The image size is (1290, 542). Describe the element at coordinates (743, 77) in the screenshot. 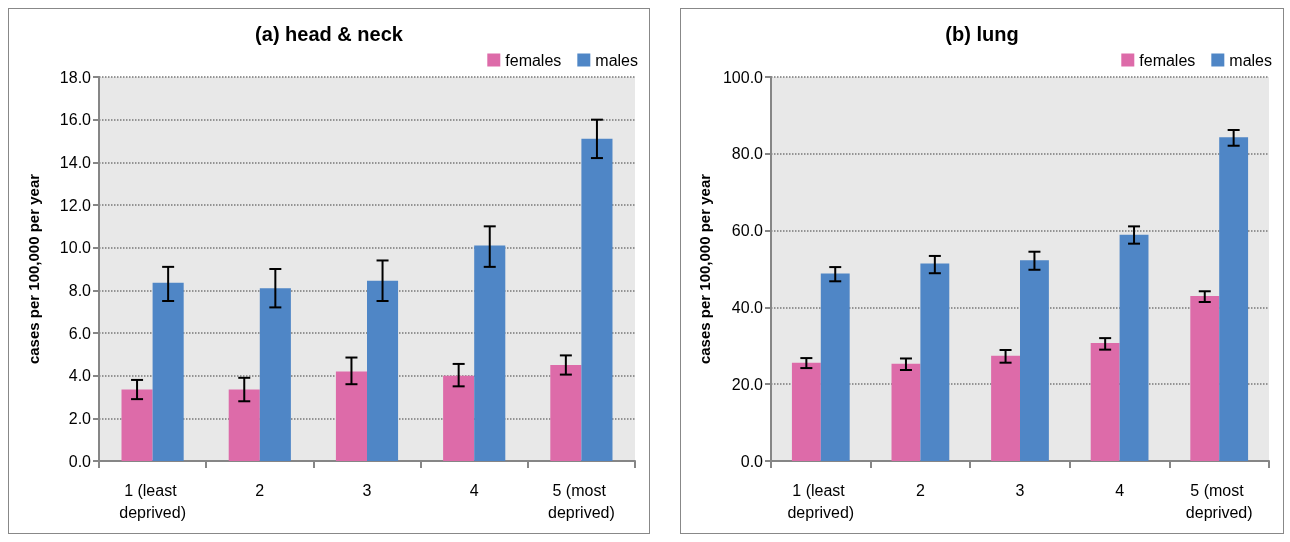

I see `y-tick-label: 100.0` at that location.